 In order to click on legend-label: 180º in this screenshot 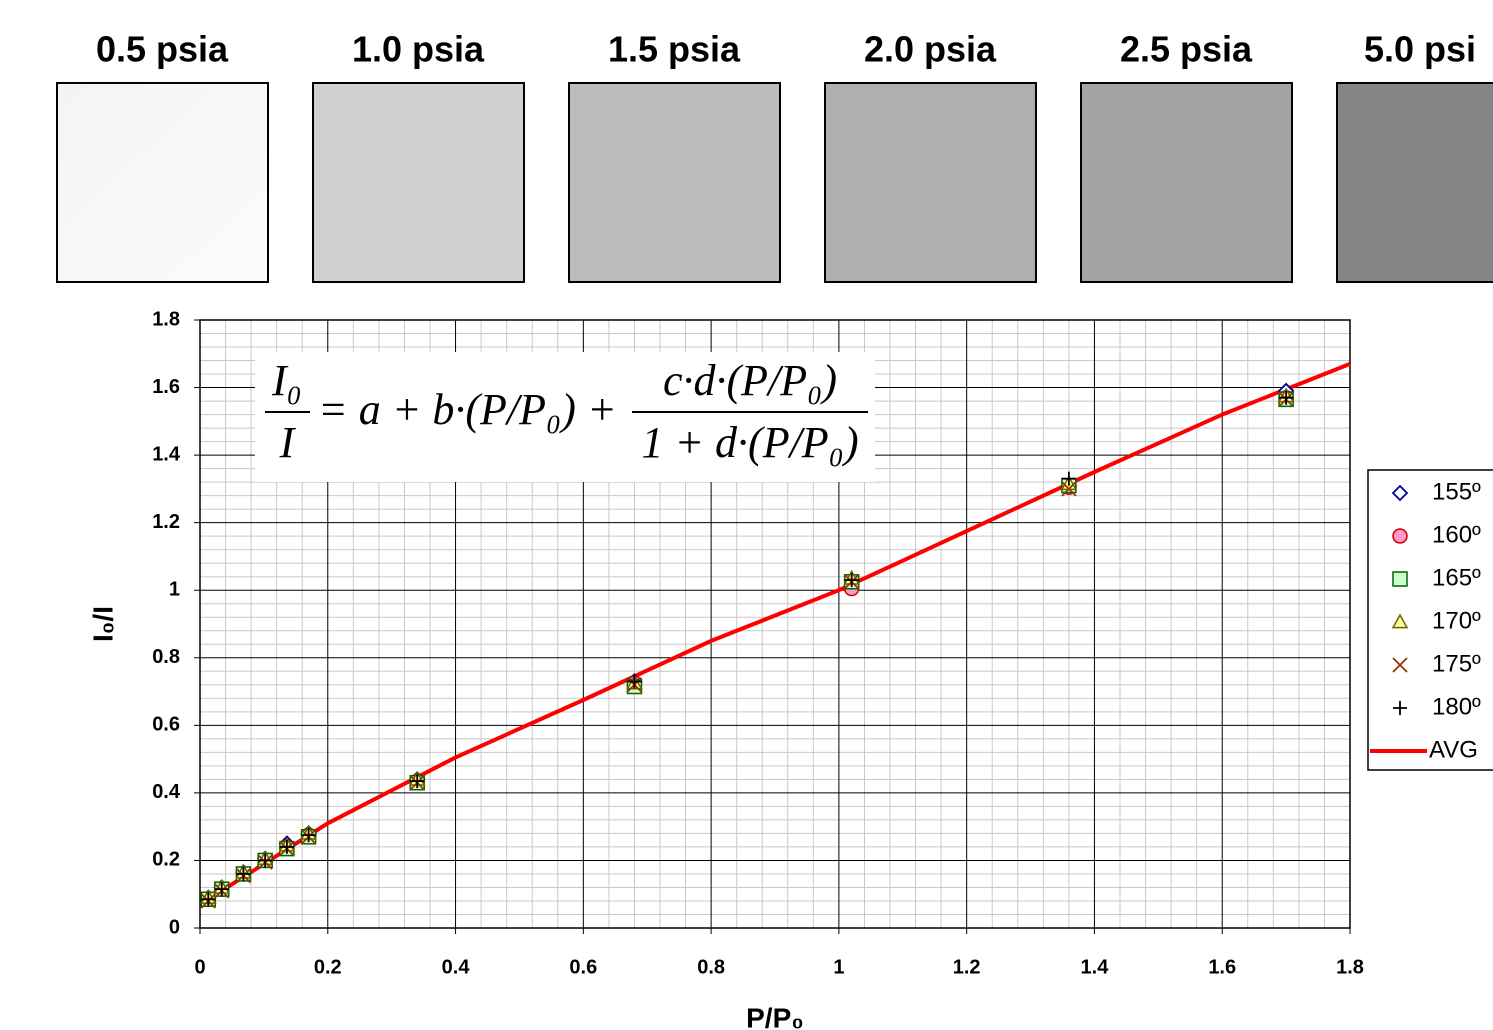, I will do `click(1456, 706)`.